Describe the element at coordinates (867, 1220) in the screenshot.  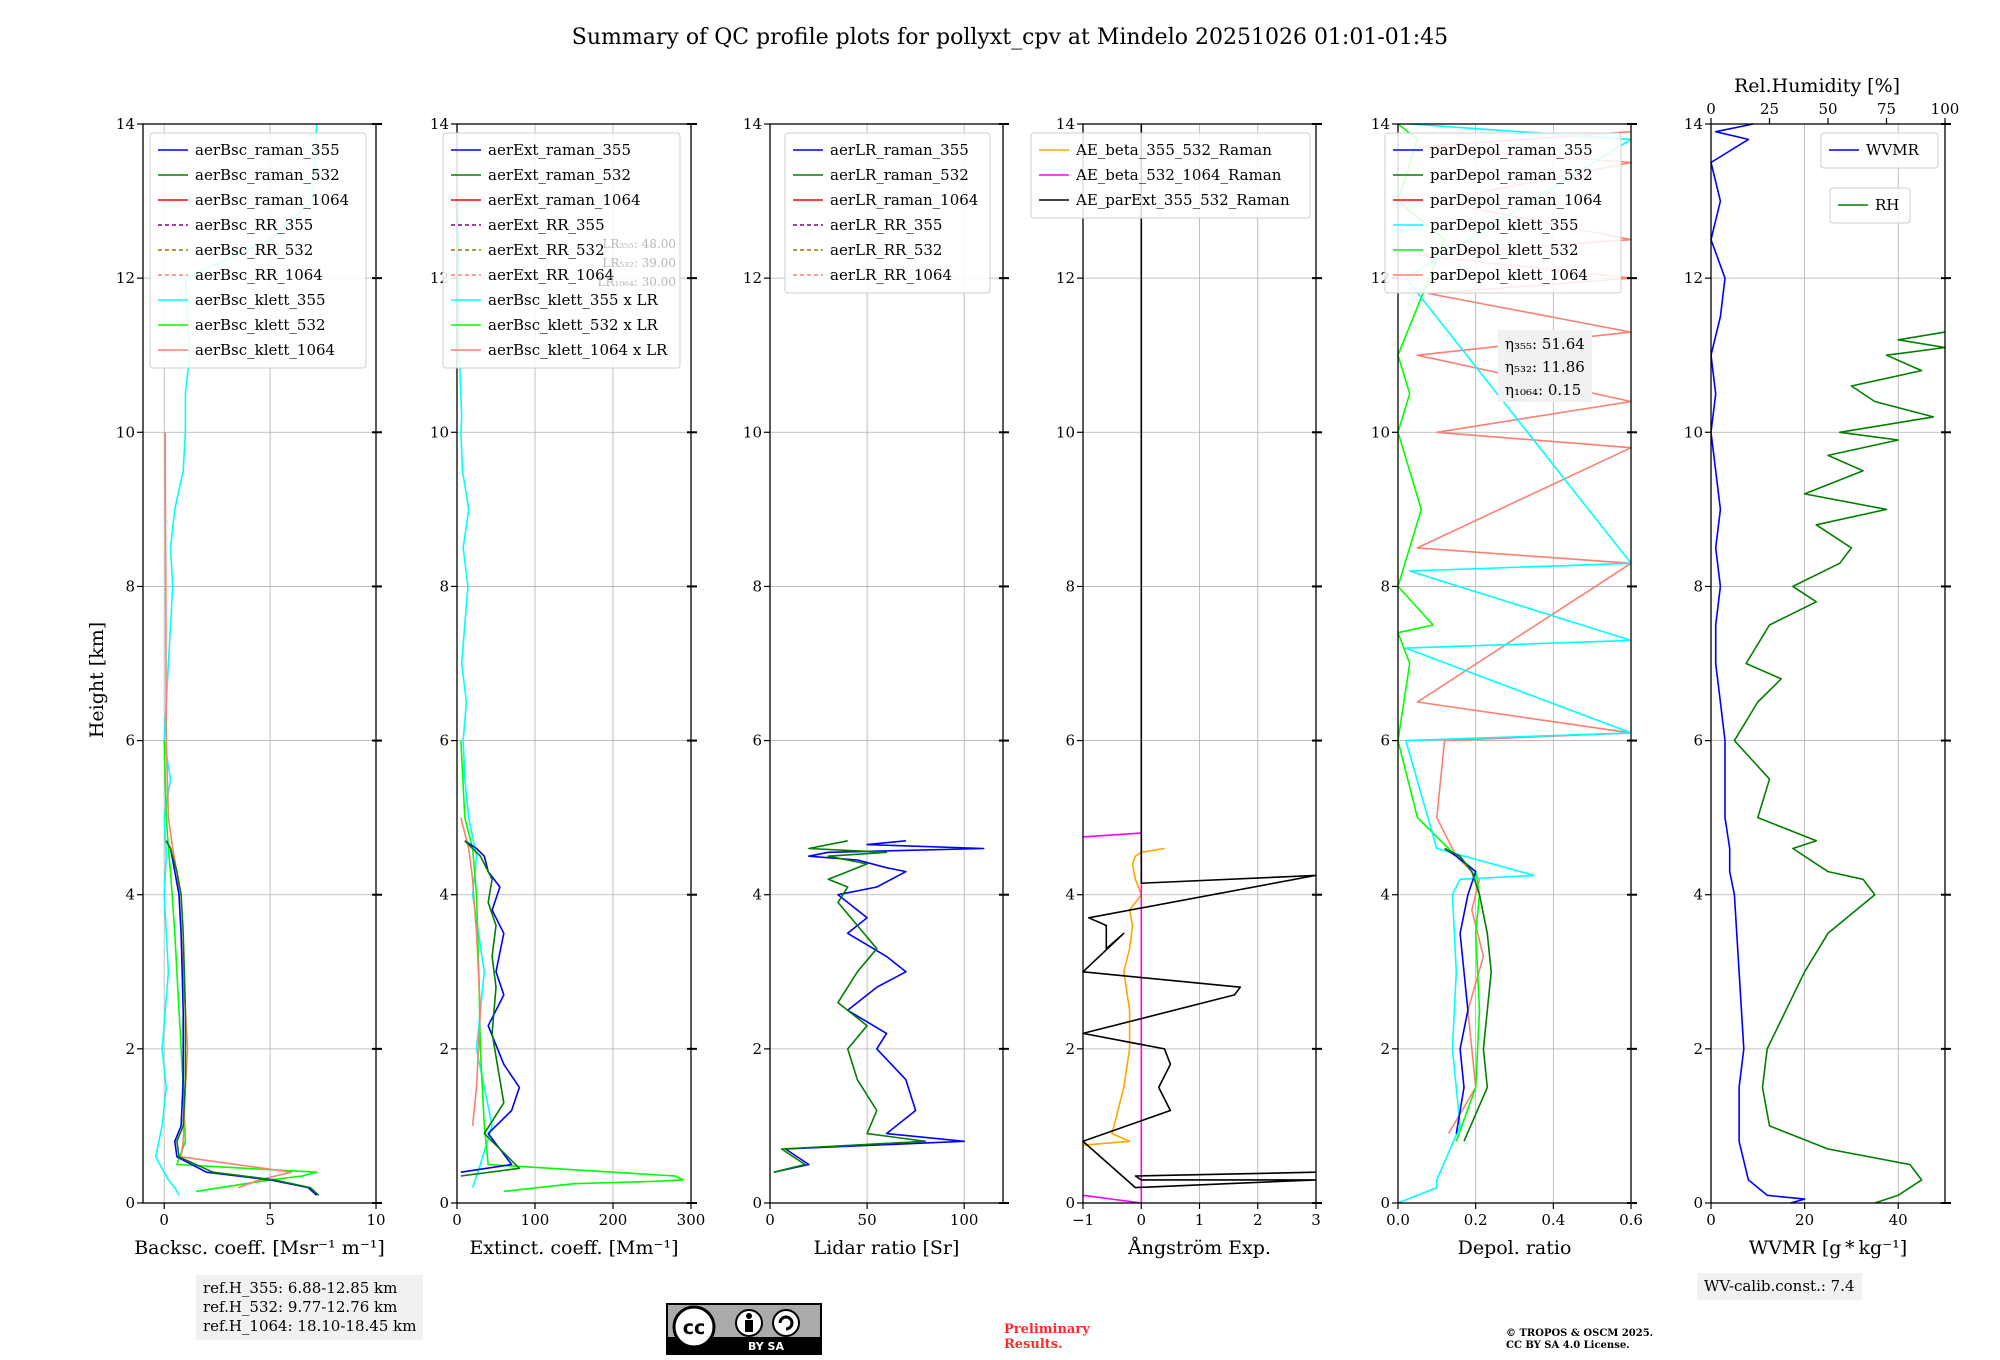
I see `x-tick-label: 50` at that location.